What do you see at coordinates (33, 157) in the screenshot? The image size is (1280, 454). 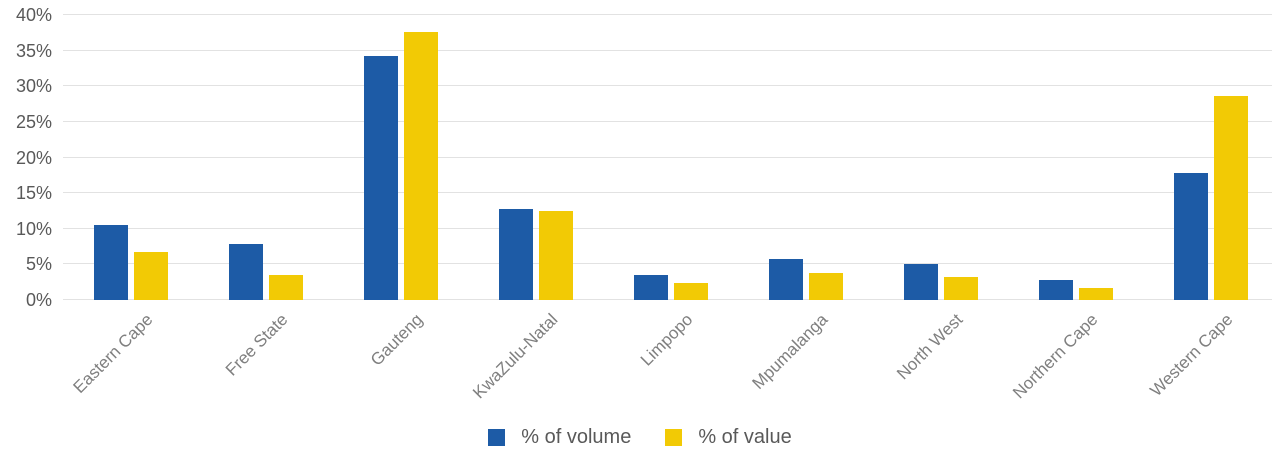 I see `y-tick-label: 20%` at bounding box center [33, 157].